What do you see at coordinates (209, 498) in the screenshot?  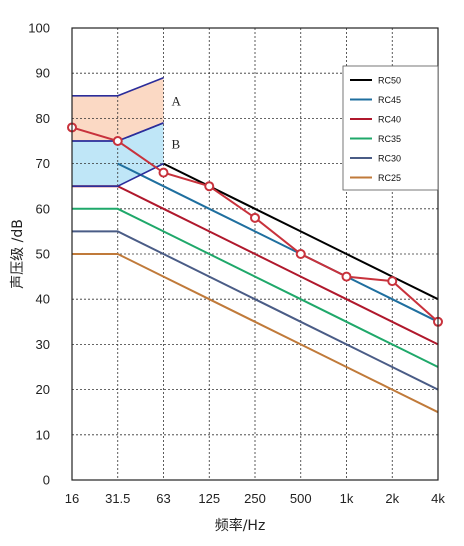 I see `x-tick-label: 125` at bounding box center [209, 498].